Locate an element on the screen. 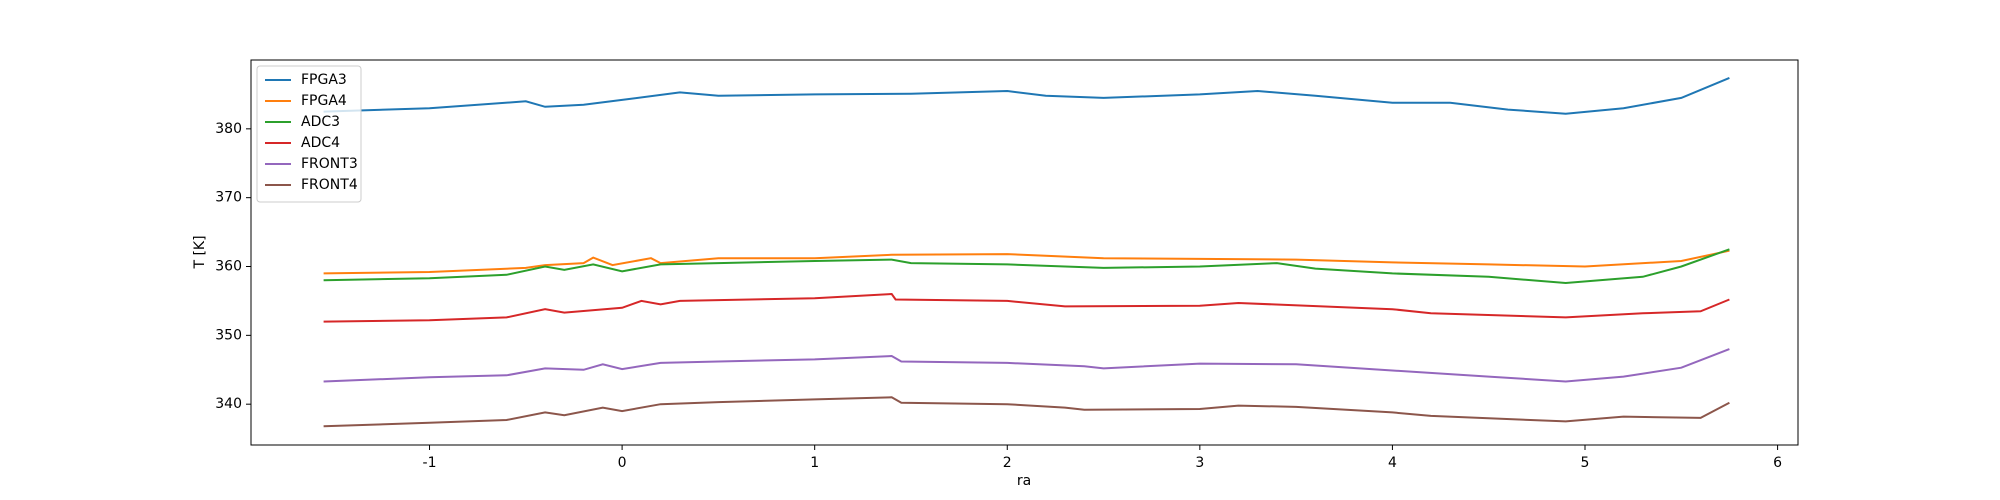 This screenshot has height=500, width=2000. legend-label: ADC4 is located at coordinates (320, 143).